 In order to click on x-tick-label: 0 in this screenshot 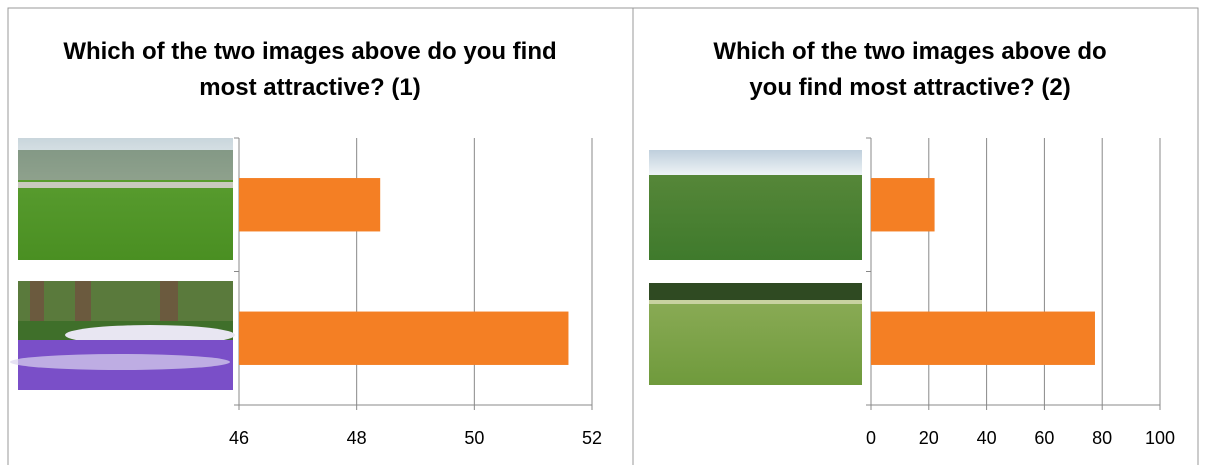, I will do `click(871, 438)`.